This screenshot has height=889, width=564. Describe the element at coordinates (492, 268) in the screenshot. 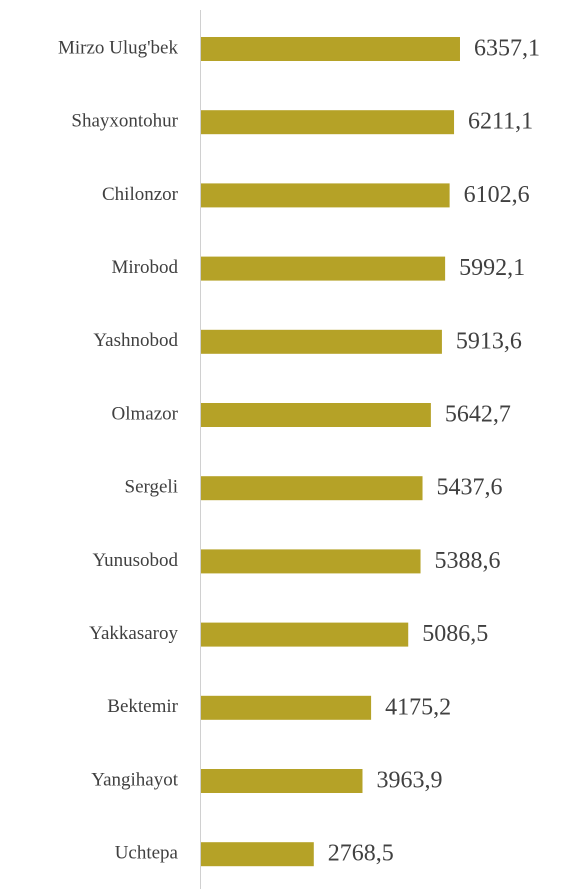

I see `value-label: 5992,1` at that location.